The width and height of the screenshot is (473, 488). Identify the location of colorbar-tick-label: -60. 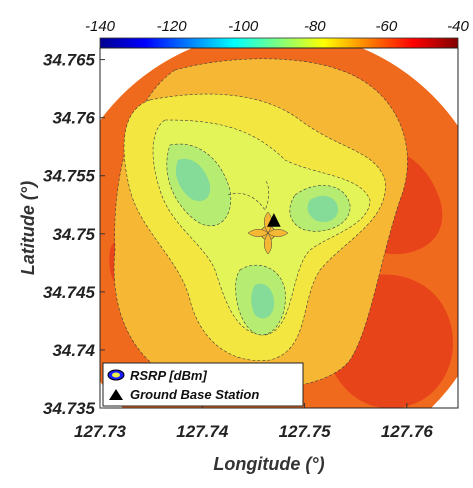
(387, 26).